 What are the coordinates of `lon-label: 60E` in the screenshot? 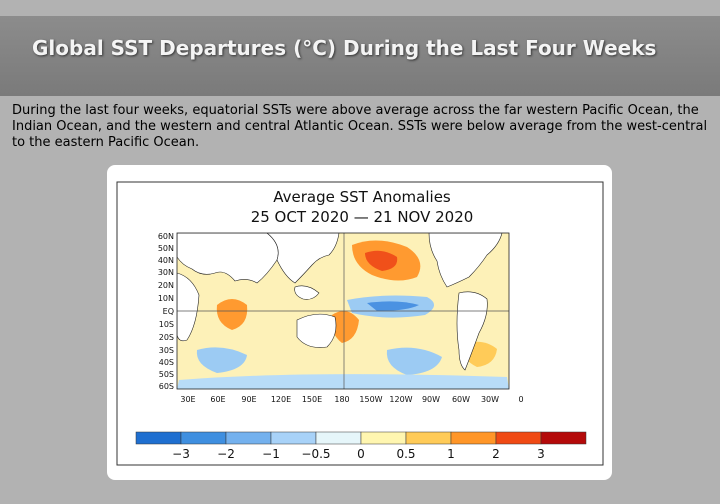 It's located at (217, 399).